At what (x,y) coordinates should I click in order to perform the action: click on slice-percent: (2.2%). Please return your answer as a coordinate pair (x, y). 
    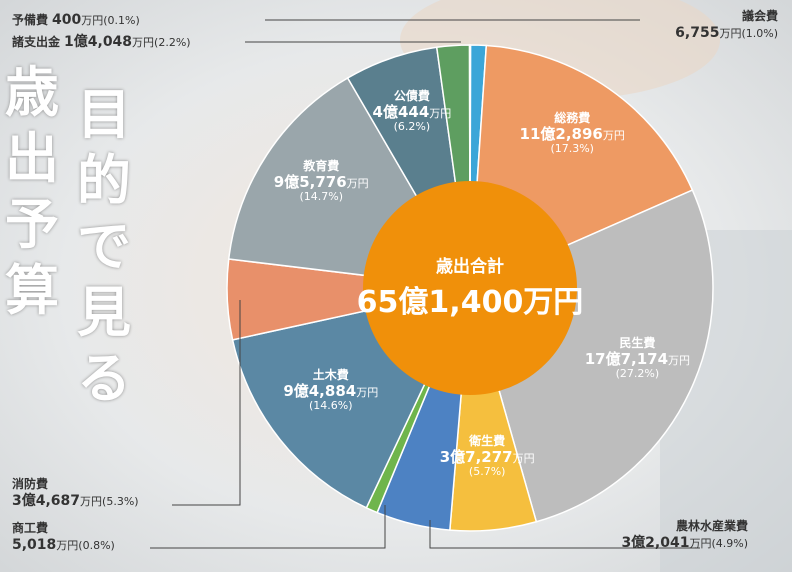
    Looking at the image, I should click on (172, 42).